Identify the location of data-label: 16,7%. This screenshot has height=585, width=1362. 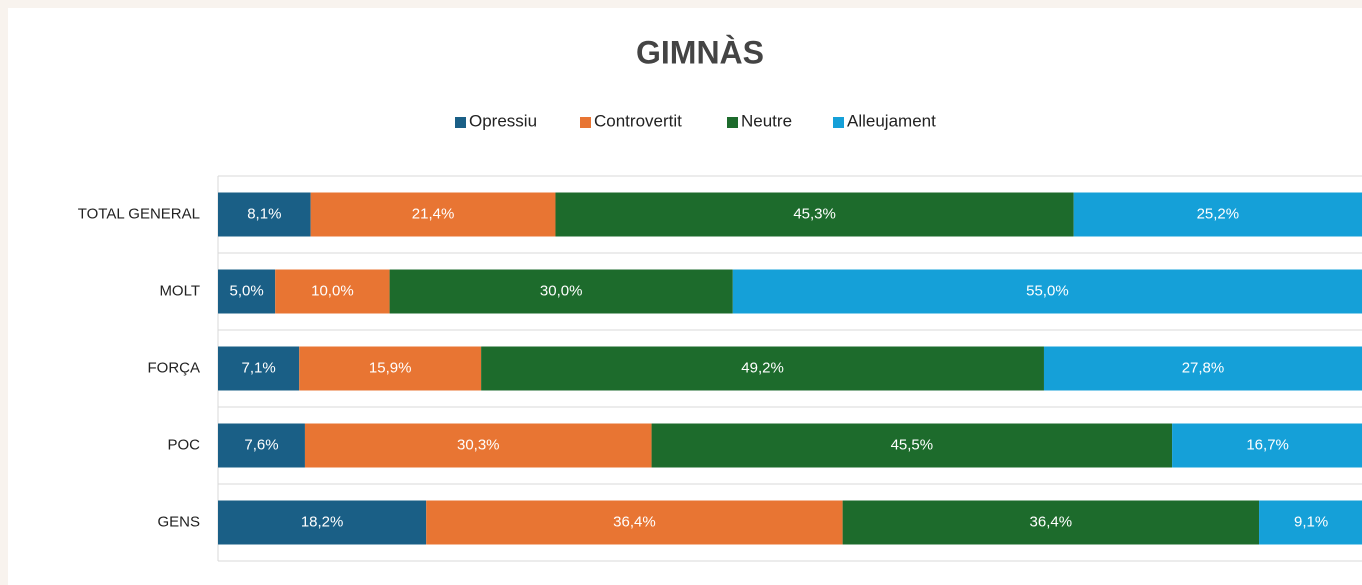
(1267, 444).